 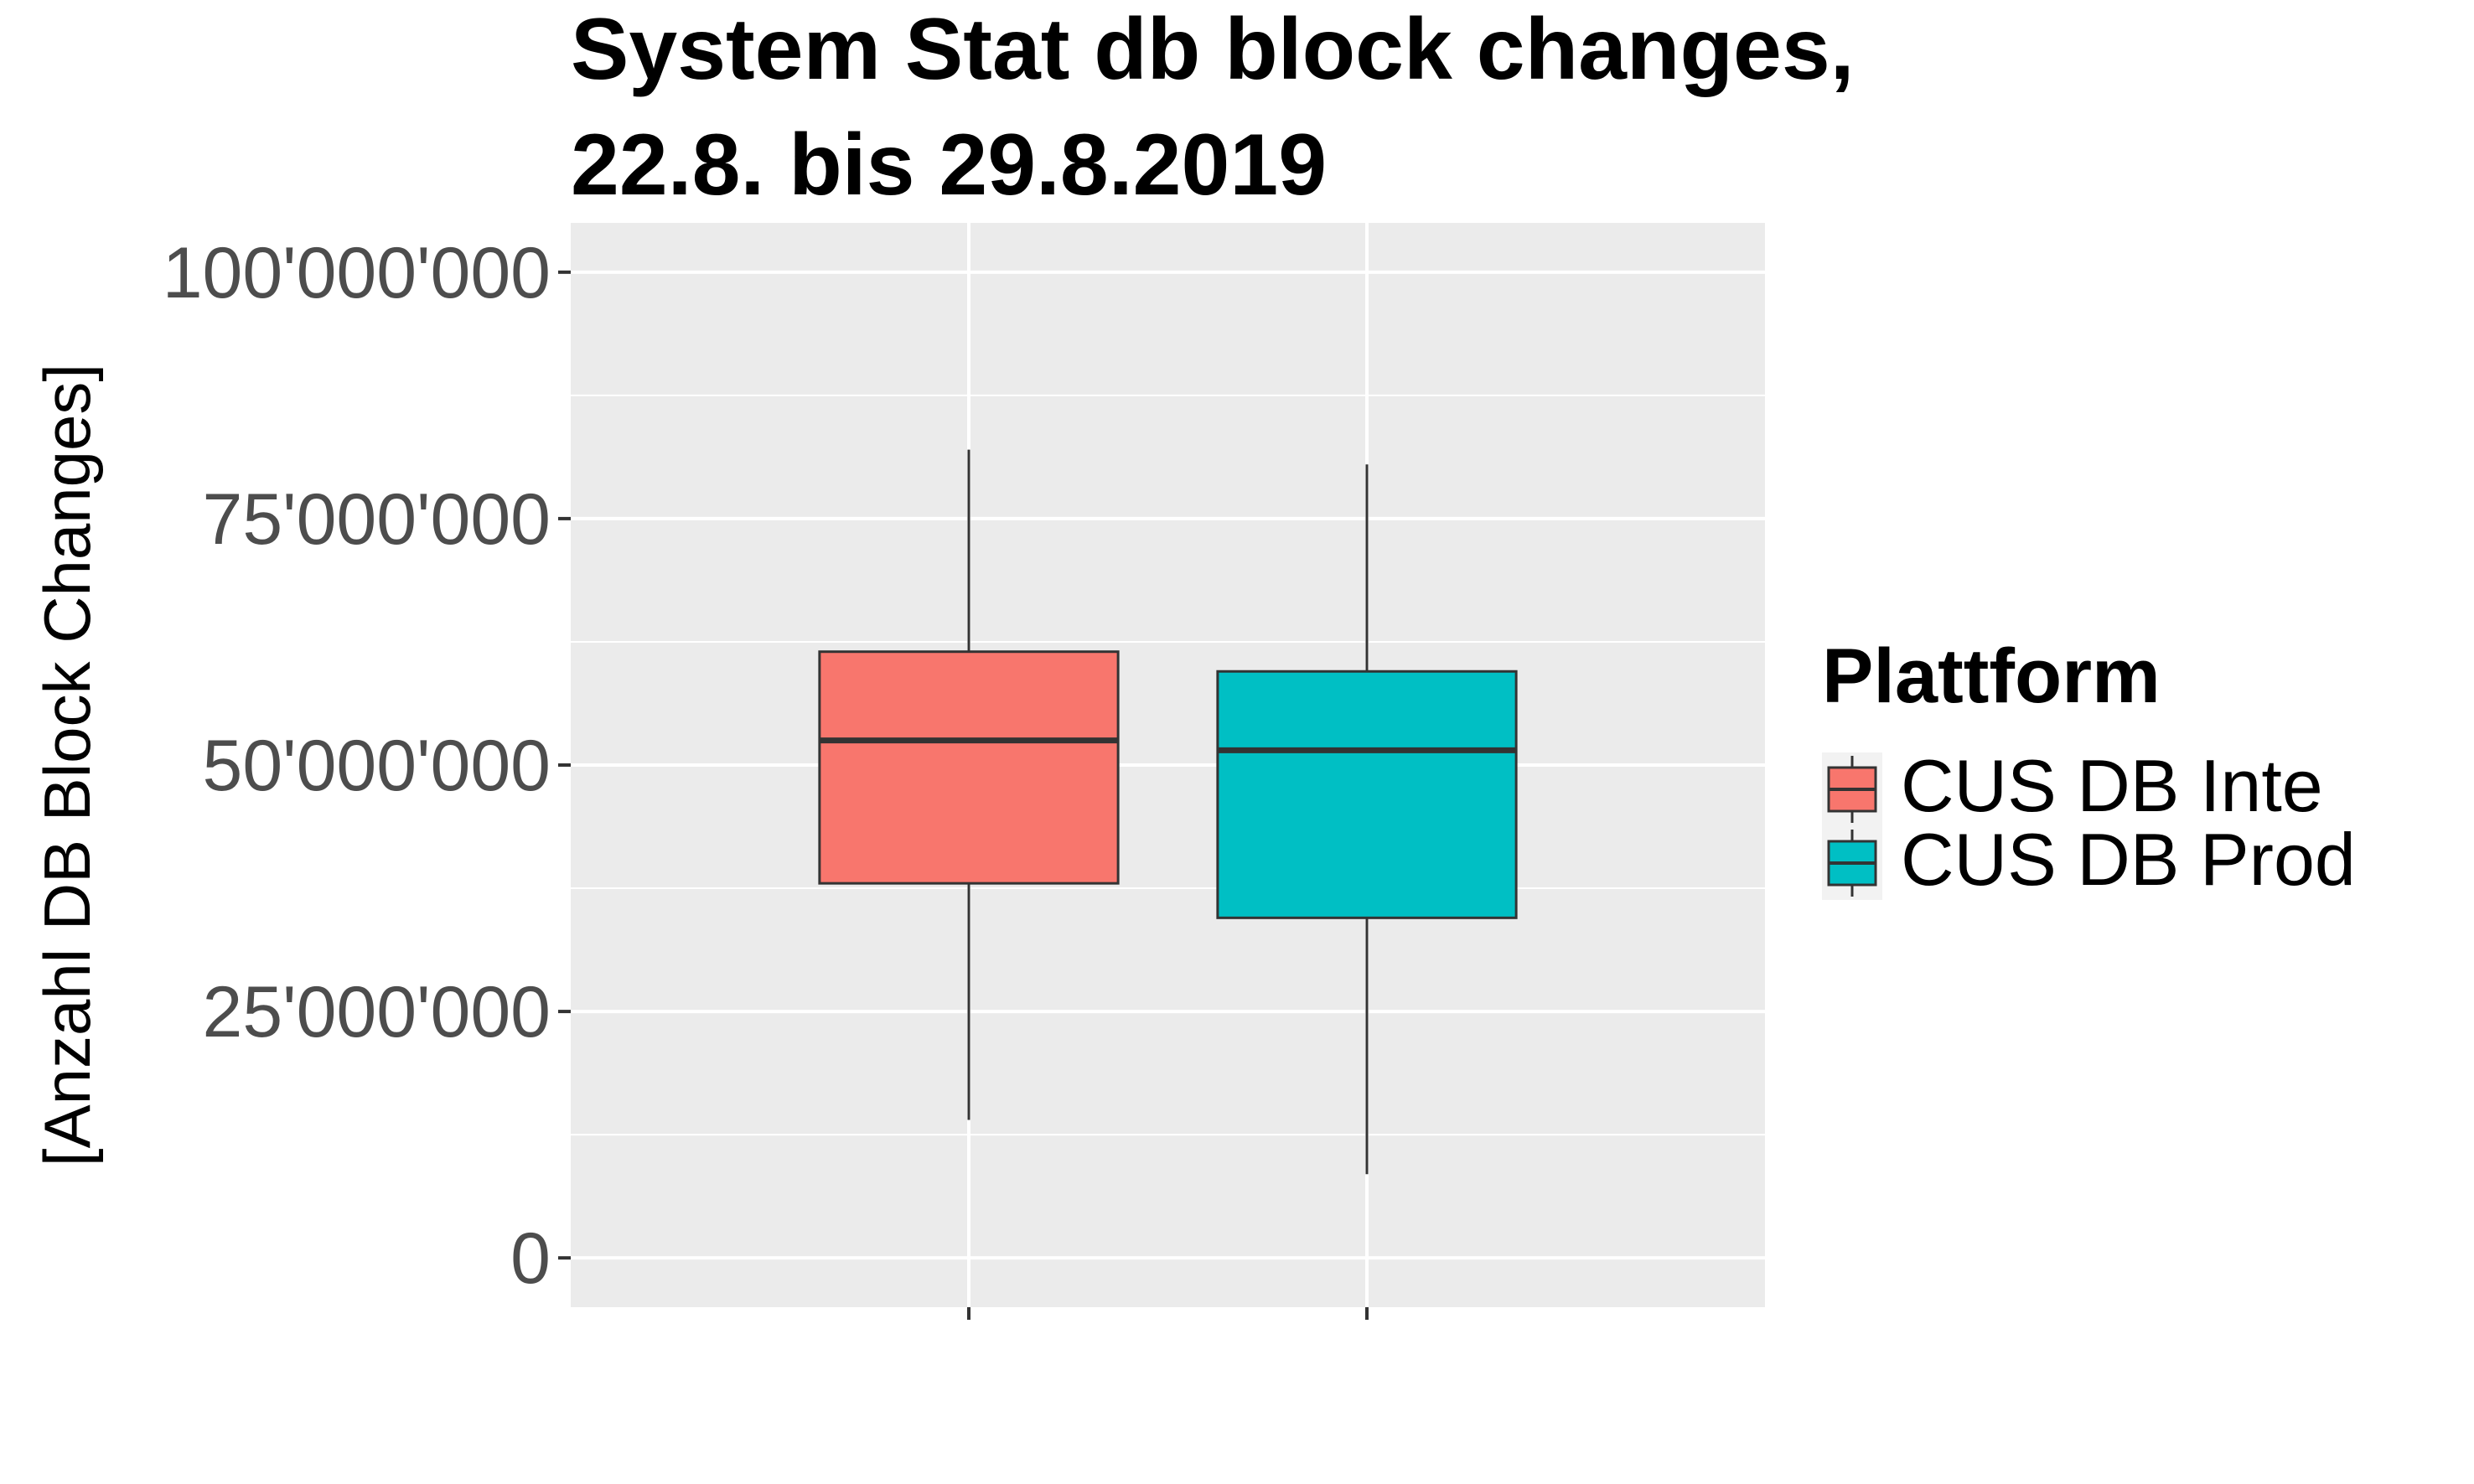 What do you see at coordinates (530, 1259) in the screenshot?
I see `y-tick-label: 0` at bounding box center [530, 1259].